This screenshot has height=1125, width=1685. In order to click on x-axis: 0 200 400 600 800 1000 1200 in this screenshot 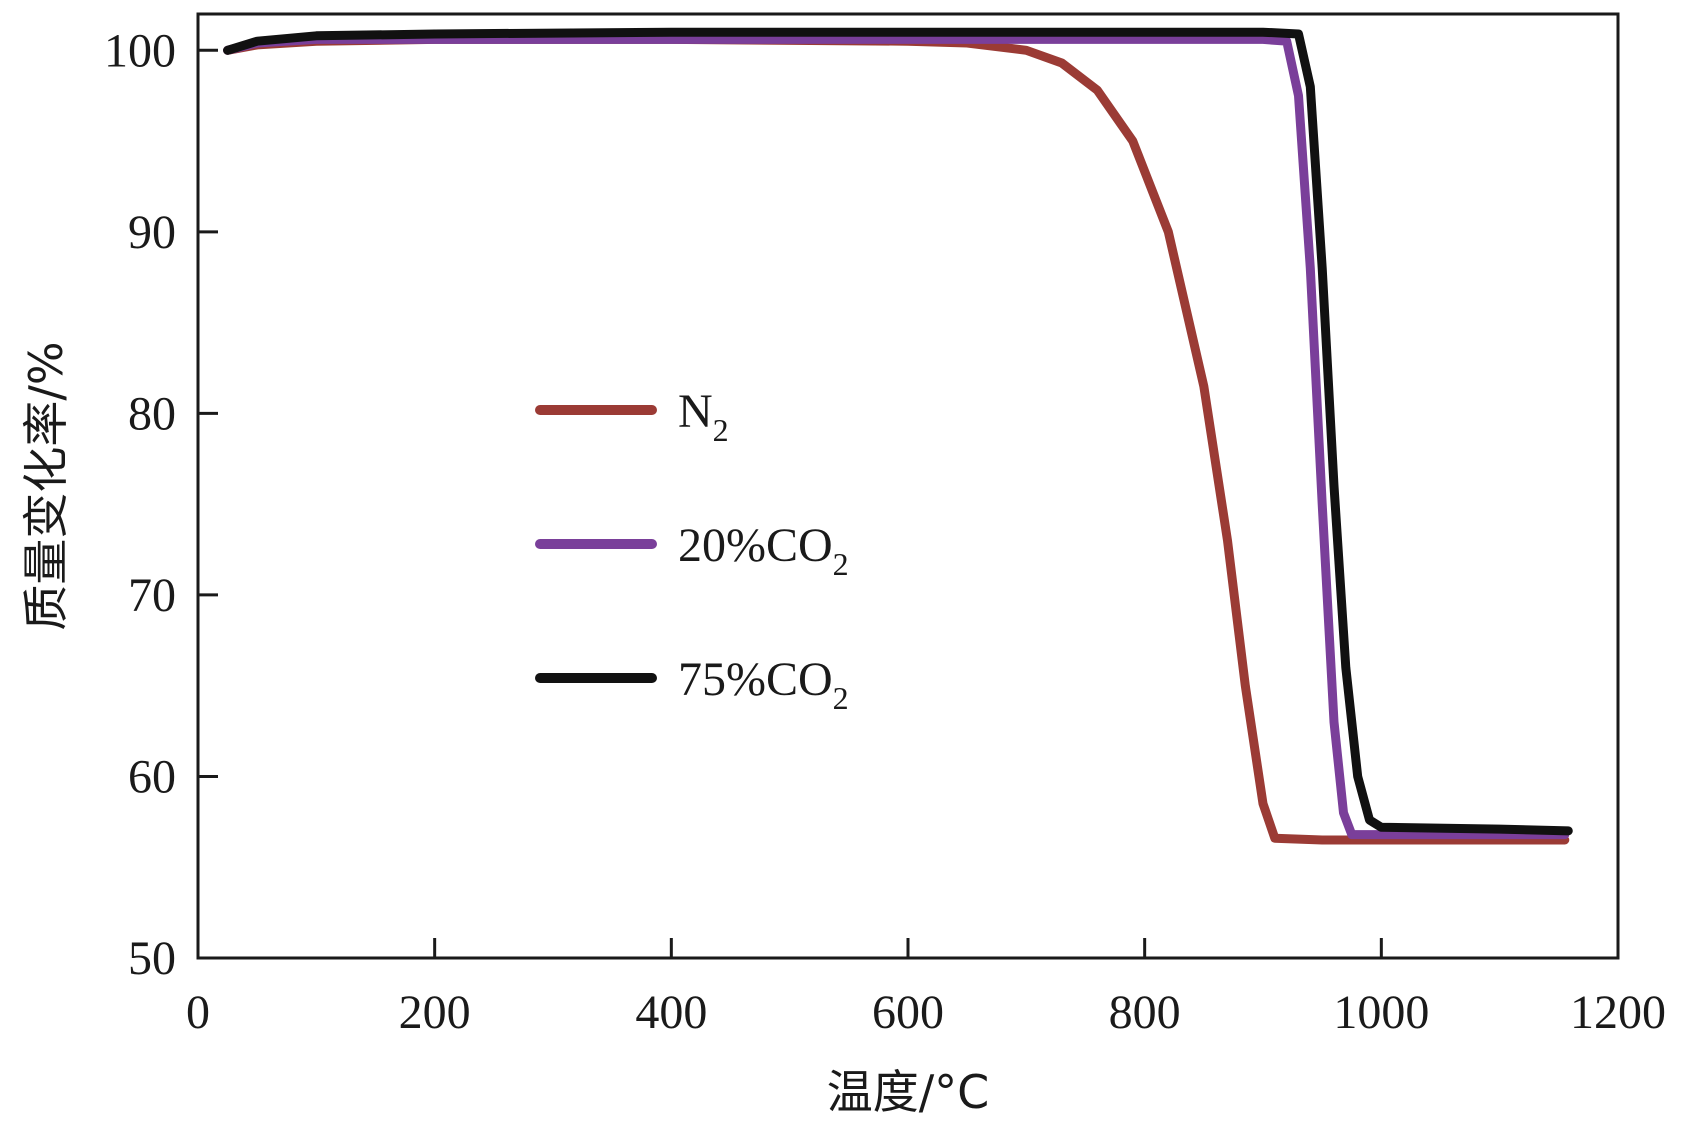, I will do `click(926, 988)`.